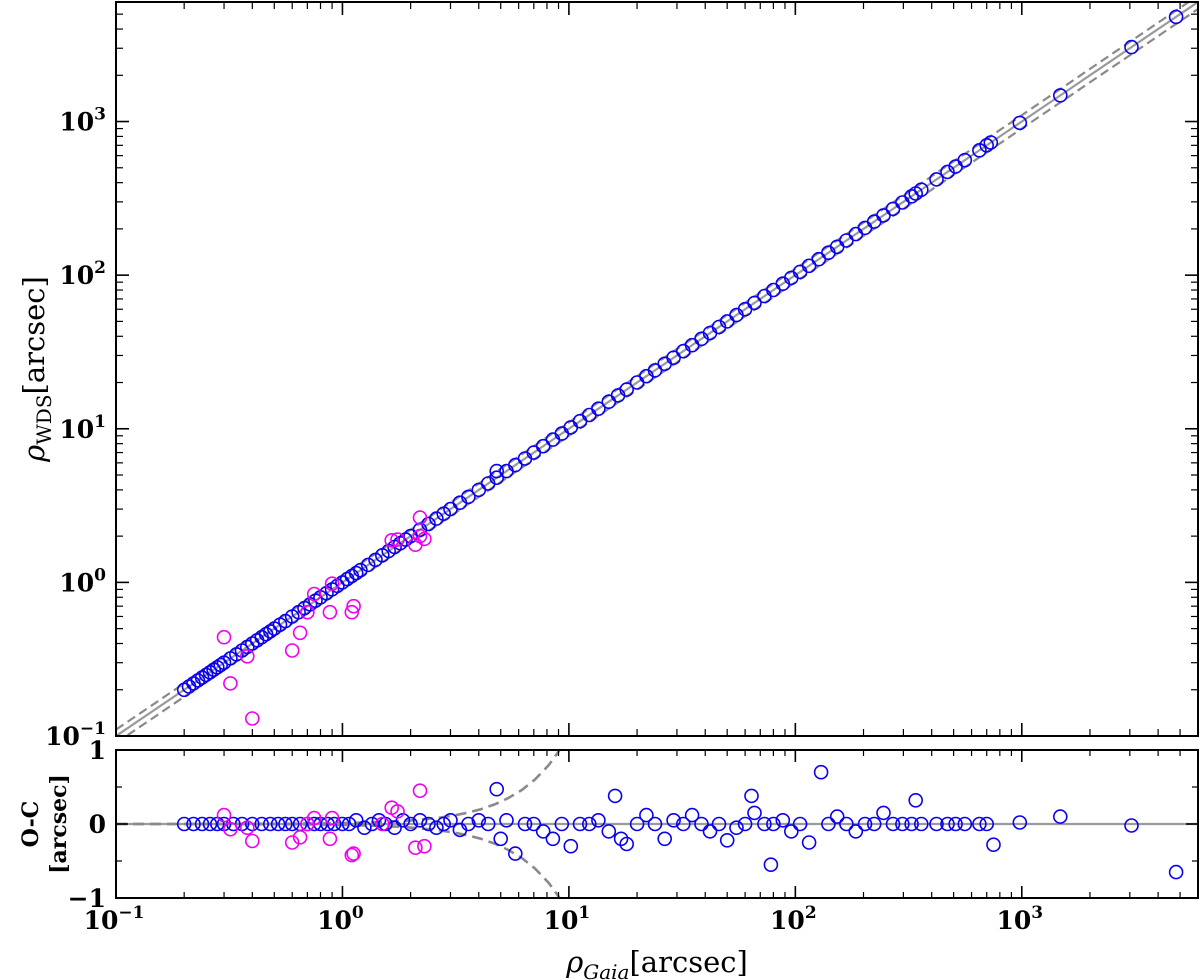  I want to click on bottom-x-tick-labels: 10⁻¹ 10⁰ 10¹ 10² 10³, so click(564, 919).